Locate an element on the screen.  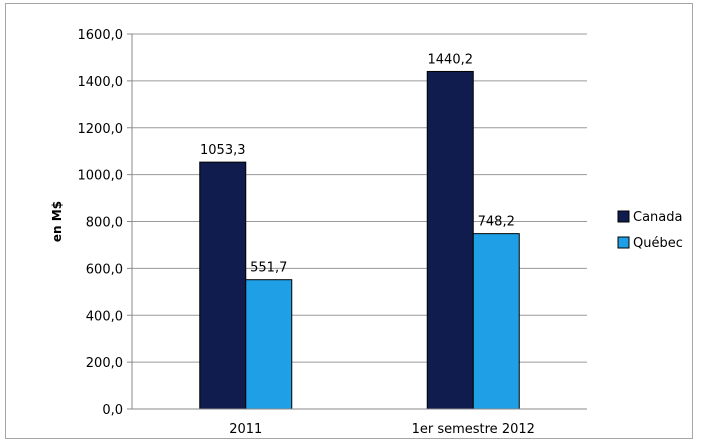
legend: Canada Québec is located at coordinates (650, 230).